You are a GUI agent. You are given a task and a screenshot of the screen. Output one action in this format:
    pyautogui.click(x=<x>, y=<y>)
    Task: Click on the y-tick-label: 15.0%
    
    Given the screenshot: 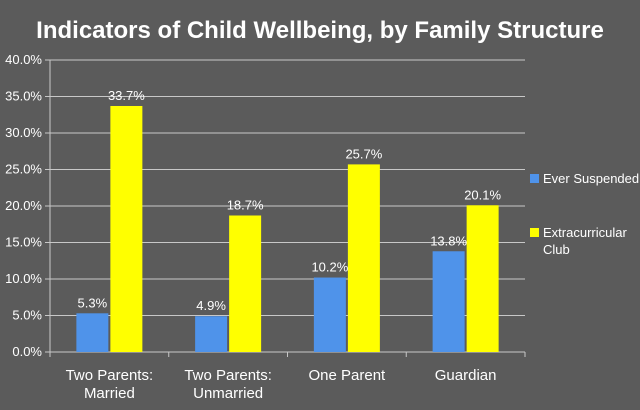 What is the action you would take?
    pyautogui.click(x=23, y=242)
    